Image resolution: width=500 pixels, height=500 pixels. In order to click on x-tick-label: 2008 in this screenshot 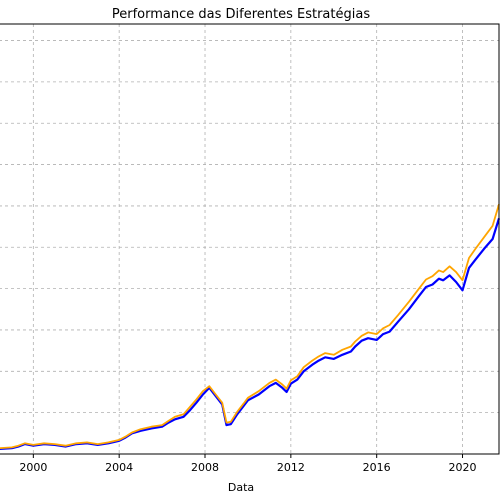, I will do `click(205, 467)`.